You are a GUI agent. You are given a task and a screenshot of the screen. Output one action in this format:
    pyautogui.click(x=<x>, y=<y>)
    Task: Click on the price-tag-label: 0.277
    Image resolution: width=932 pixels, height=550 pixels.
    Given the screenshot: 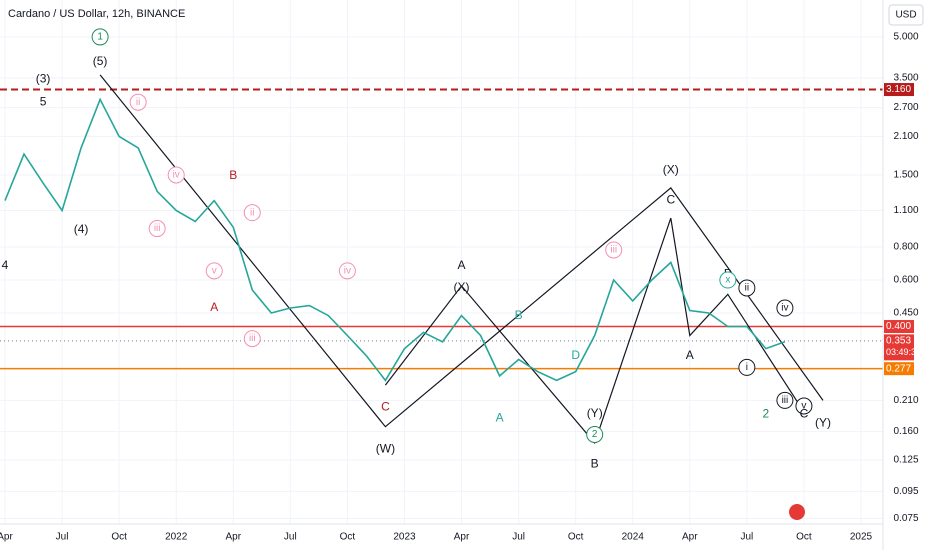 What is the action you would take?
    pyautogui.click(x=898, y=368)
    